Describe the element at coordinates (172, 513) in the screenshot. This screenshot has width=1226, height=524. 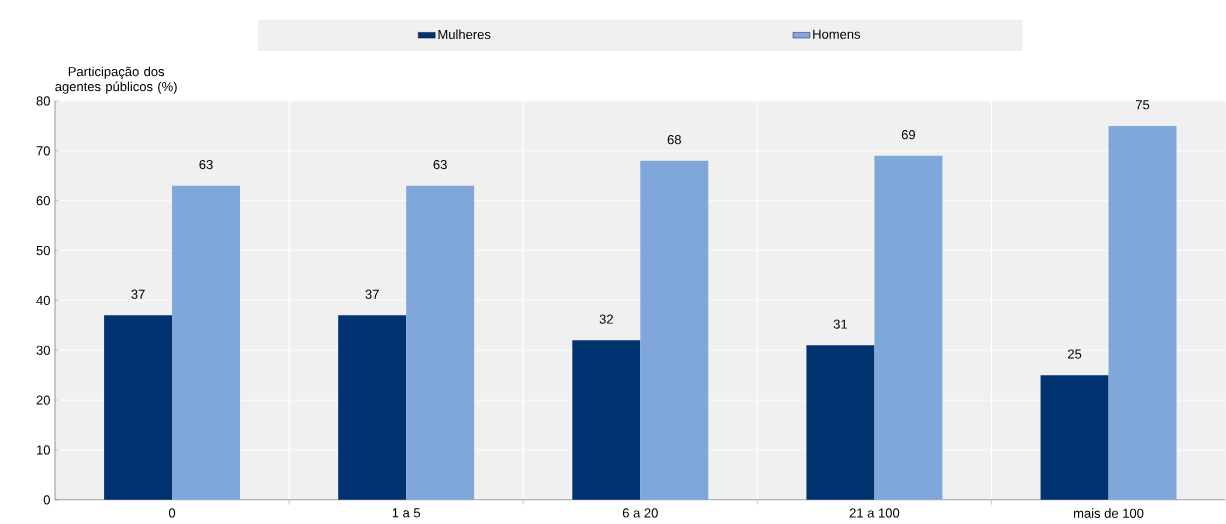
I see `x-tick-label: 0` at that location.